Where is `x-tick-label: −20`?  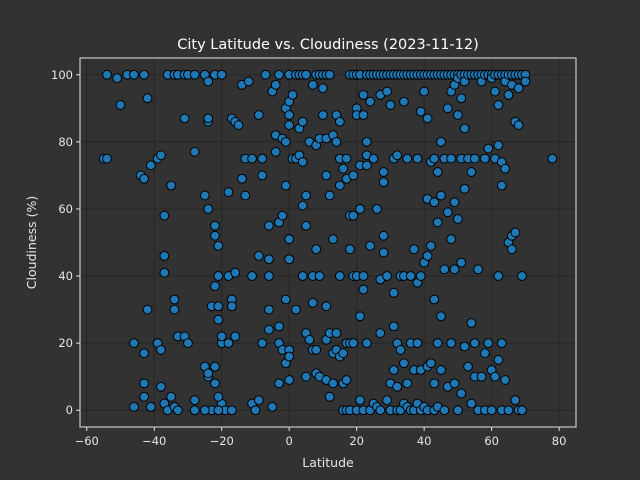
x-tick-label: −20 is located at coordinates (222, 441).